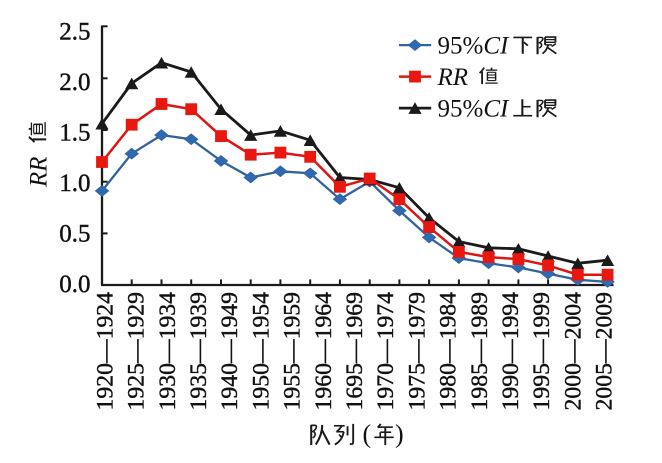 The image size is (662, 463). Describe the element at coordinates (573, 351) in the screenshot. I see `svg-text: 2000—2004` at that location.